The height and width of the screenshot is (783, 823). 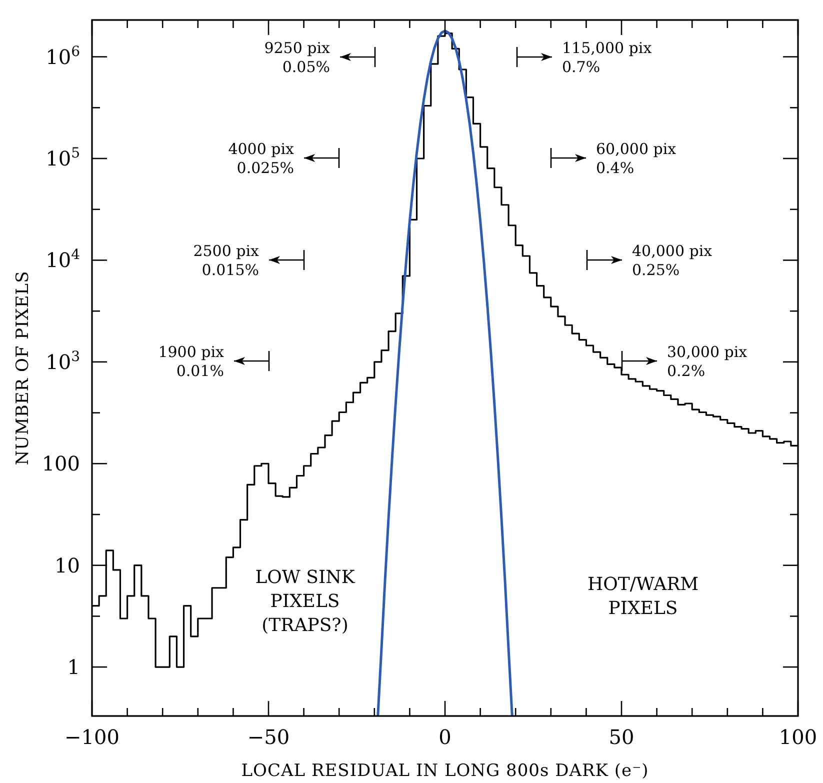 I want to click on x-tick-label: 100, so click(x=798, y=737).